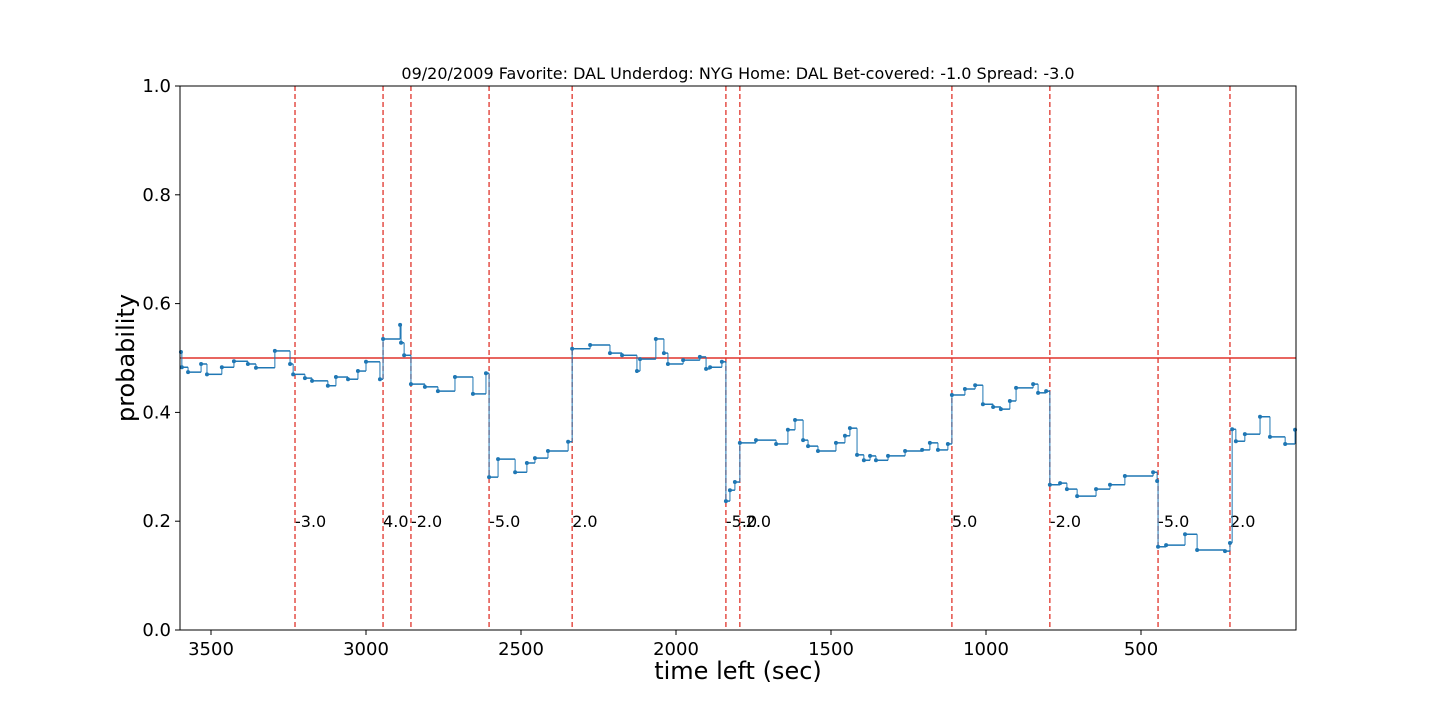  What do you see at coordinates (366, 649) in the screenshot?
I see `x-tick-label: 3000` at bounding box center [366, 649].